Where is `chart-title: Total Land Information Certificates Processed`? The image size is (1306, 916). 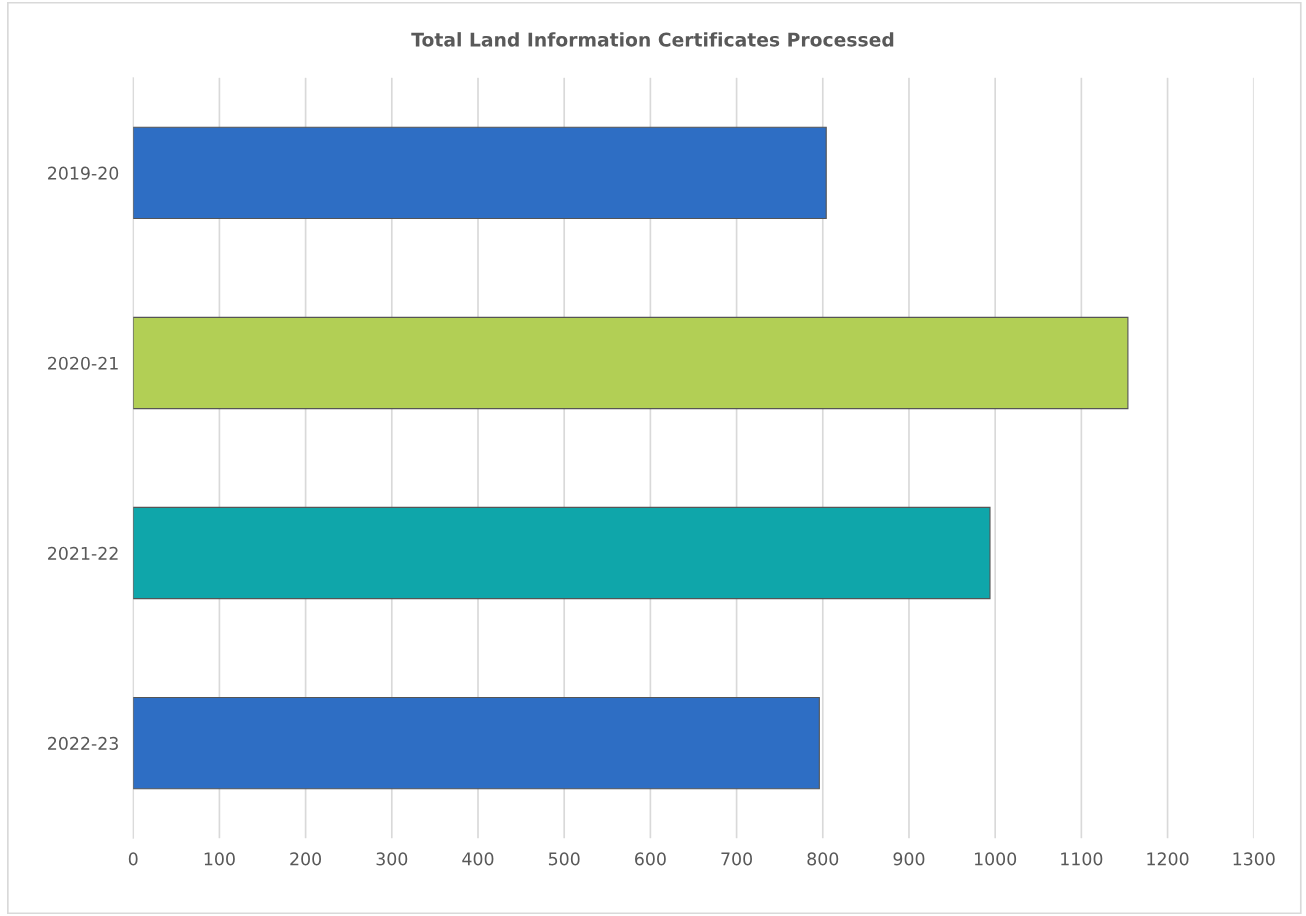
chart-title: Total Land Information Certificates Processed is located at coordinates (652, 39).